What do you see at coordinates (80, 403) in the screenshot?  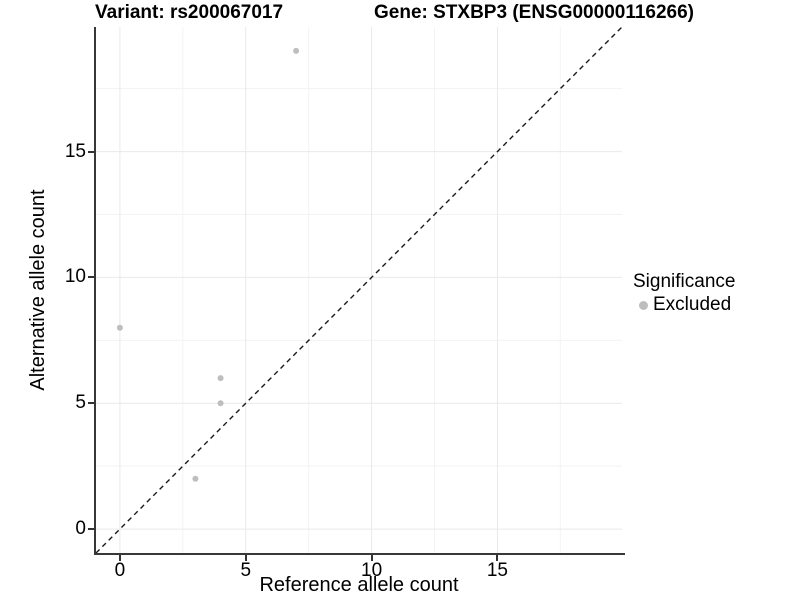 I see `y-tick-label: 5` at bounding box center [80, 403].